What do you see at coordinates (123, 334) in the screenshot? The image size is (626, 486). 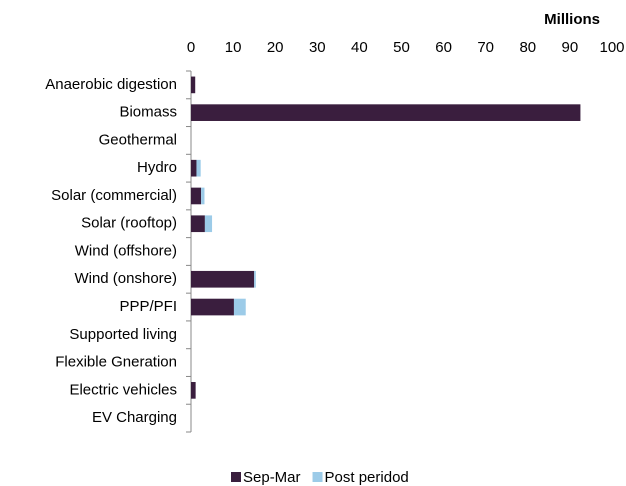 I see `y-tick-label: Supported living` at bounding box center [123, 334].